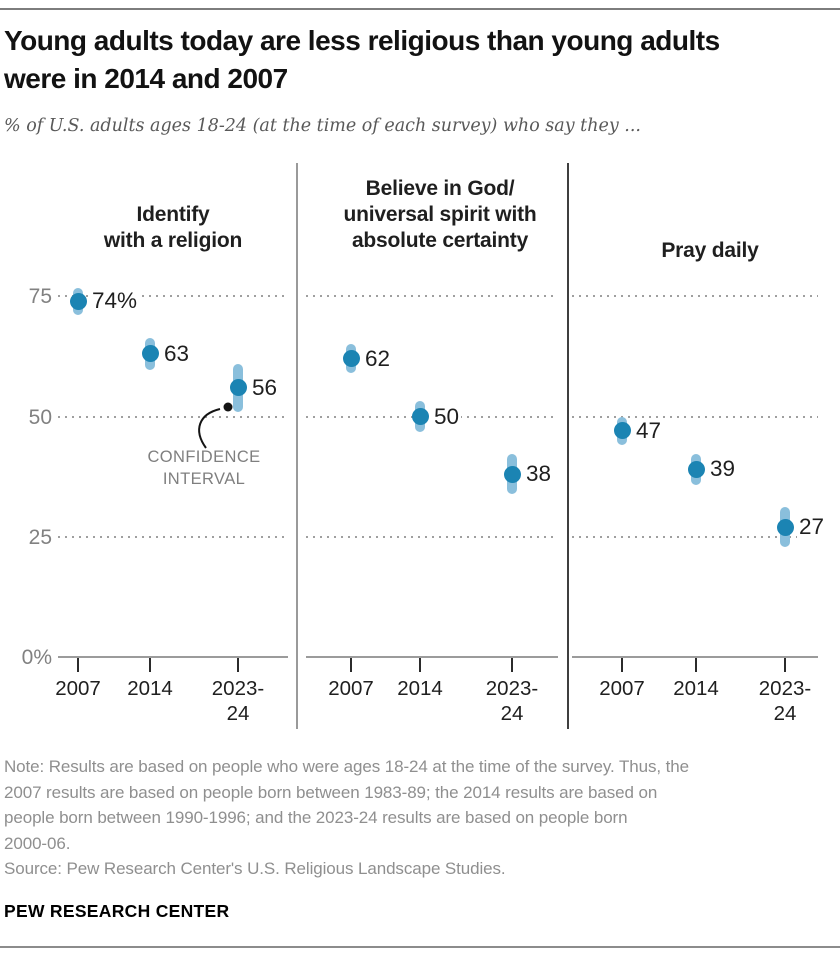 This screenshot has height=958, width=840. I want to click on panel-title: Pray daily, so click(705, 251).